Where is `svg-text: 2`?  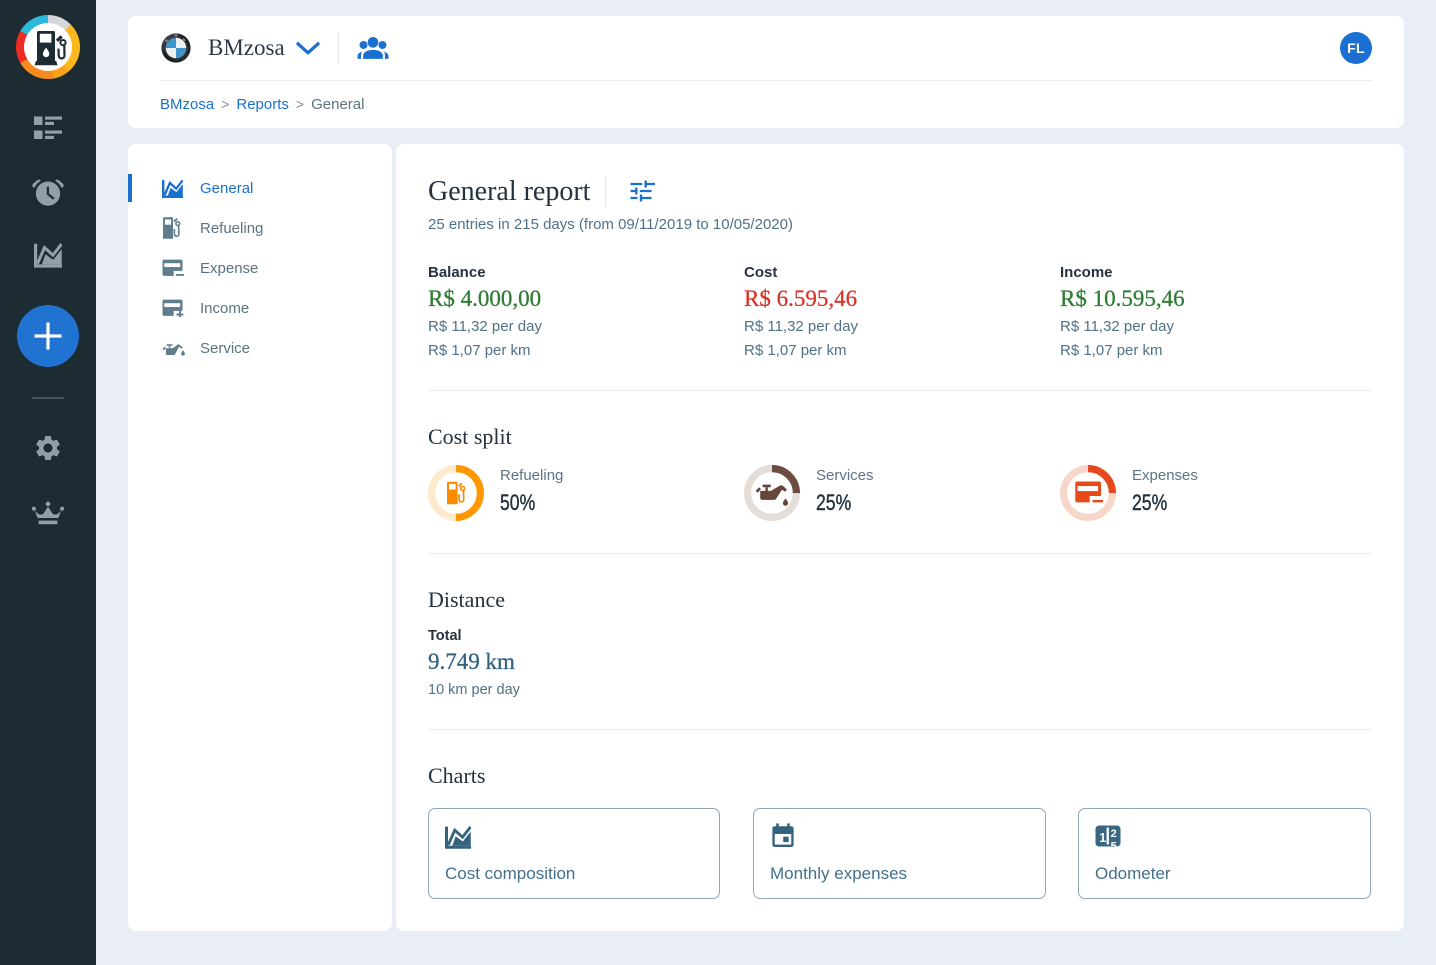 svg-text: 2 is located at coordinates (1114, 834).